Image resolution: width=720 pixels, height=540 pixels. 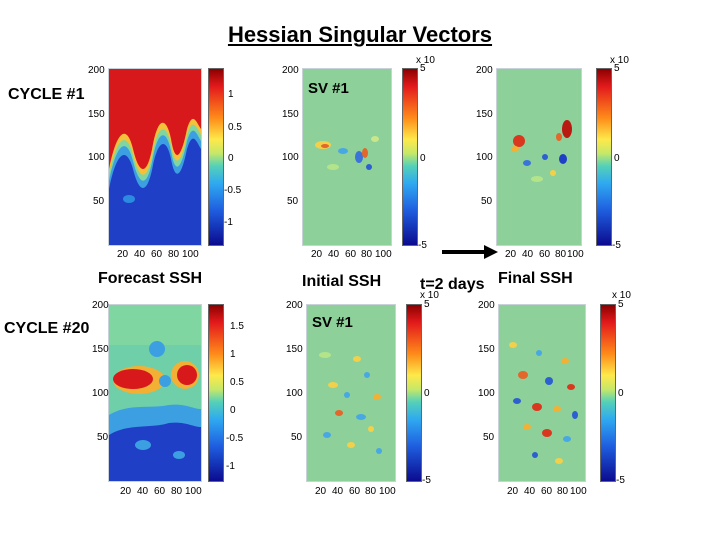 What do you see at coordinates (347, 157) in the screenshot?
I see `initial-sv-map-cycle1` at bounding box center [347, 157].